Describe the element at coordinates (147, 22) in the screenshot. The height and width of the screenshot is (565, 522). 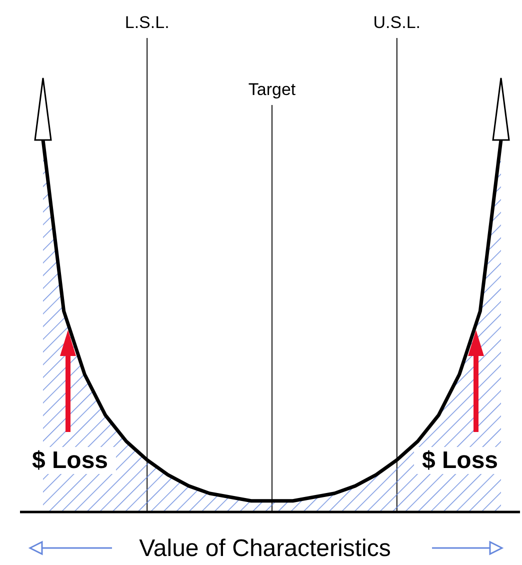
I see `x-tick-label: L.S.L.` at that location.